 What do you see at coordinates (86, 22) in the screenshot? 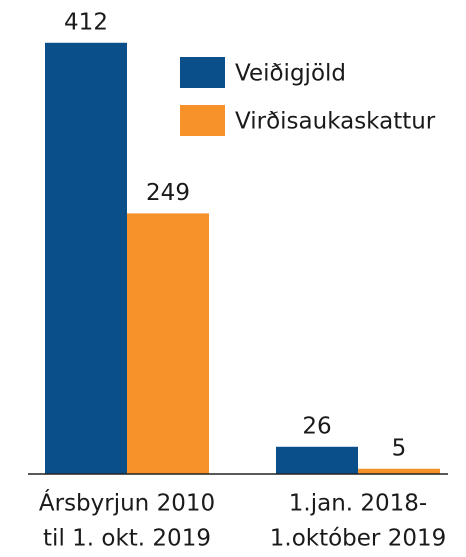
I see `value-label: 412` at bounding box center [86, 22].